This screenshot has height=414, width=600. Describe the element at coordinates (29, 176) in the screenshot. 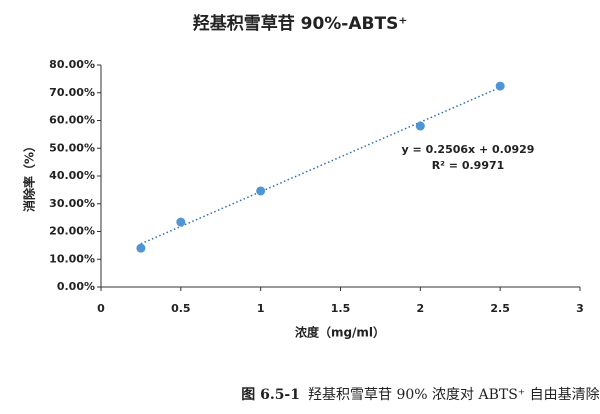

I see `y-axis-label: 消除率（%）` at that location.